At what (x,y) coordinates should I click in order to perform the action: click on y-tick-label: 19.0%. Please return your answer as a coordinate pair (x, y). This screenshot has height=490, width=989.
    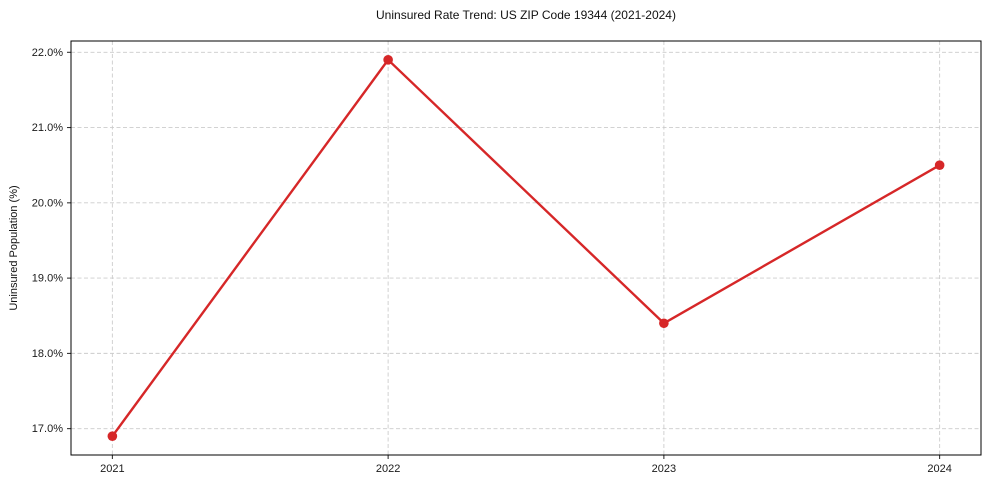
    Looking at the image, I should click on (47, 279).